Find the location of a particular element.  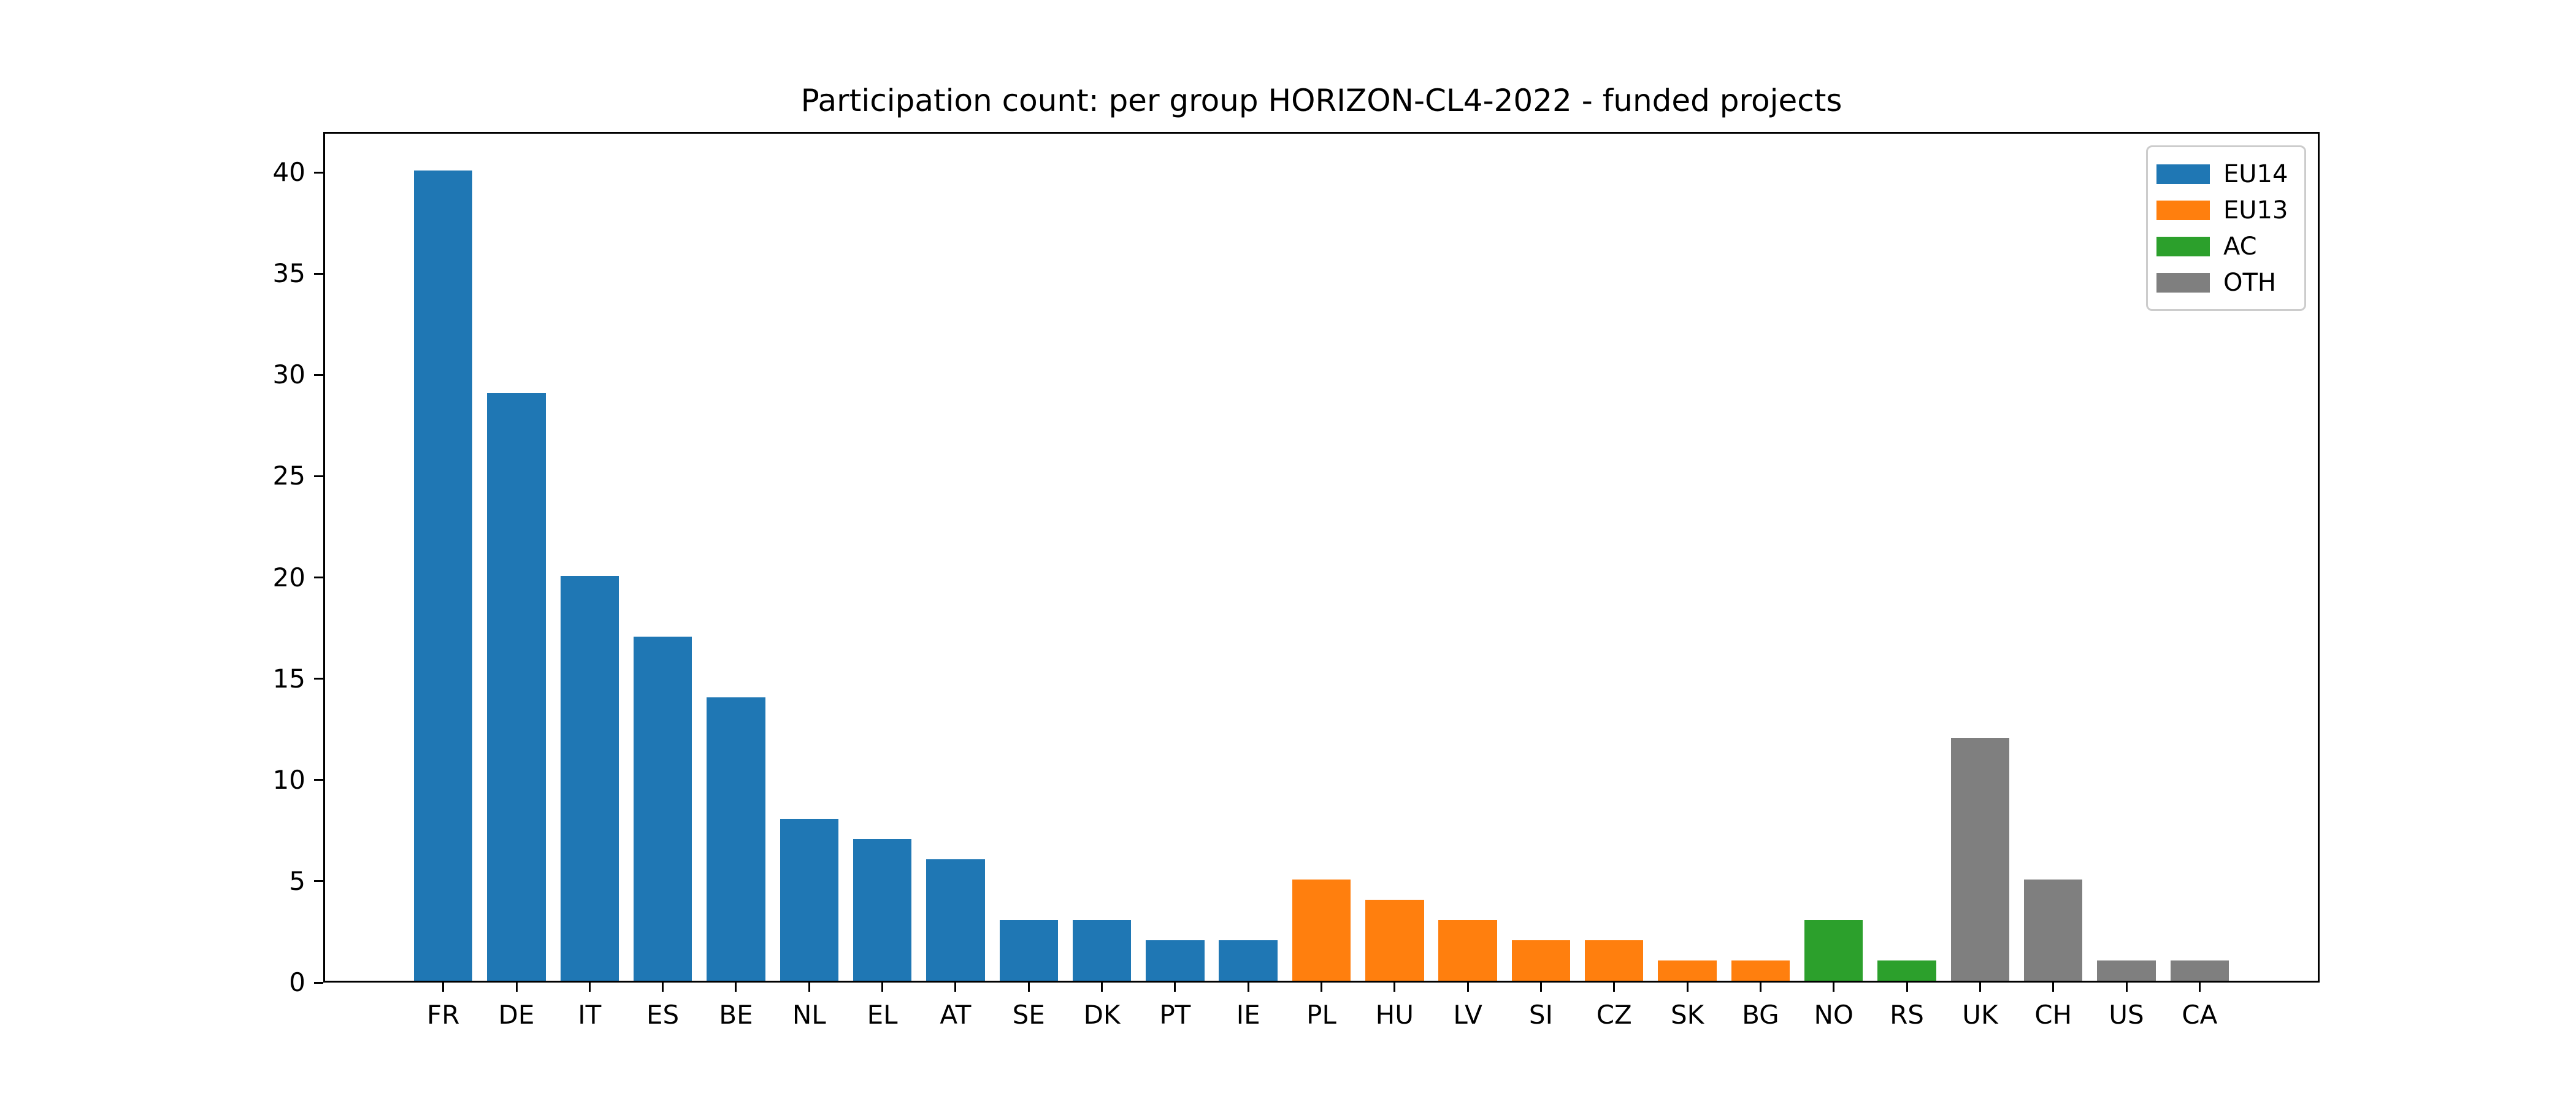

x-tick-US is located at coordinates (2126, 987).